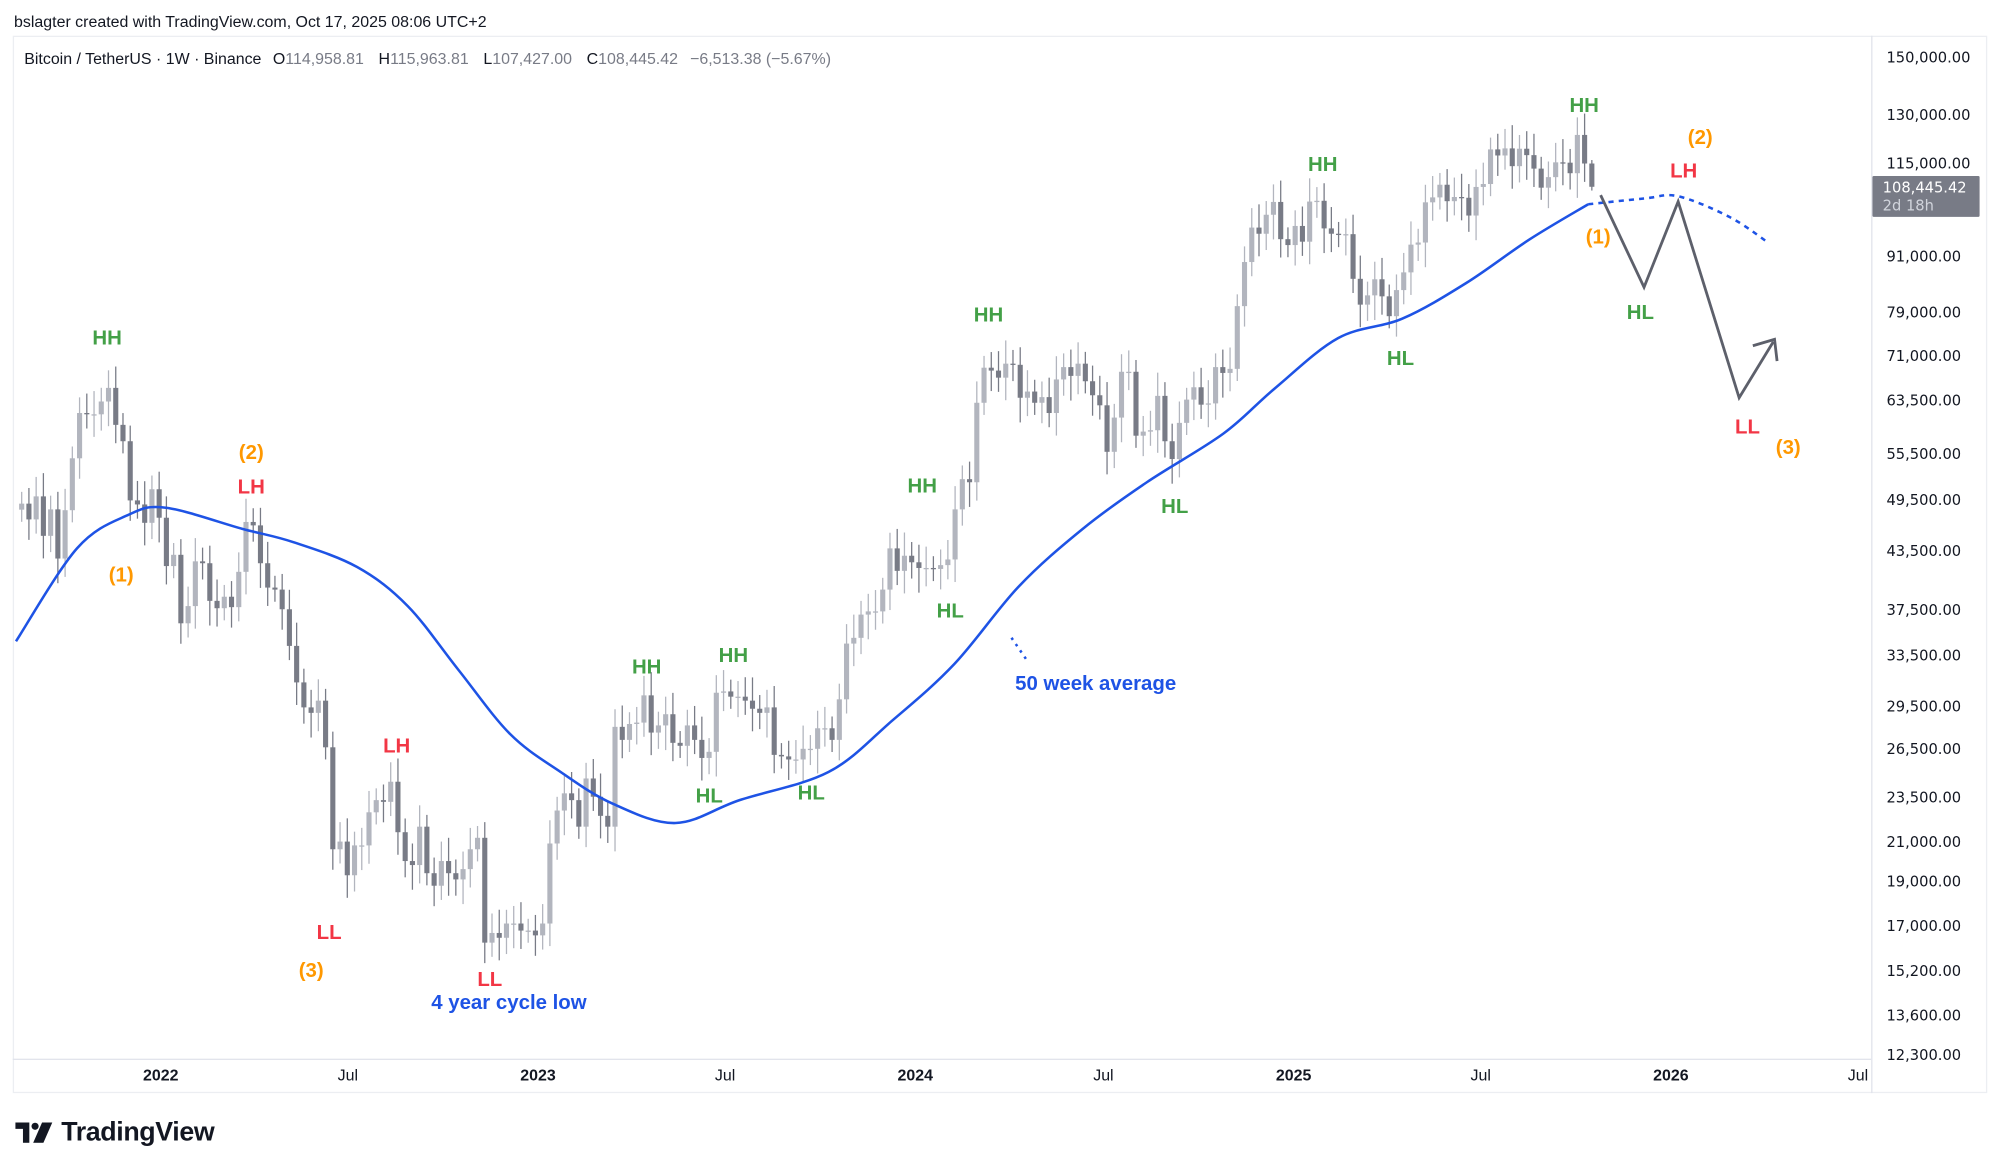 This screenshot has width=2000, height=1174. Describe the element at coordinates (592, 58) in the screenshot. I see `close-key: C` at that location.